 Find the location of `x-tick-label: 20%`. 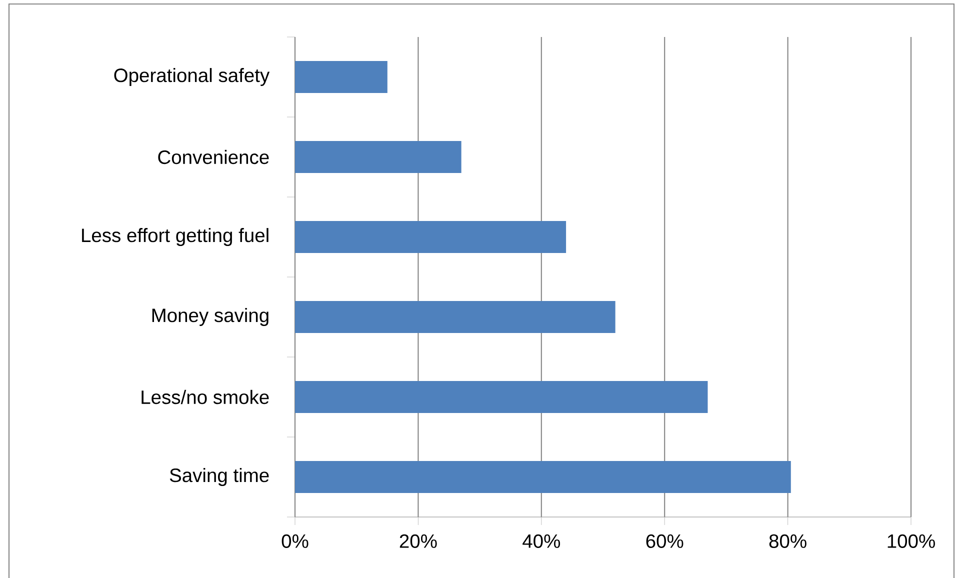

x-tick-label: 20% is located at coordinates (418, 541).